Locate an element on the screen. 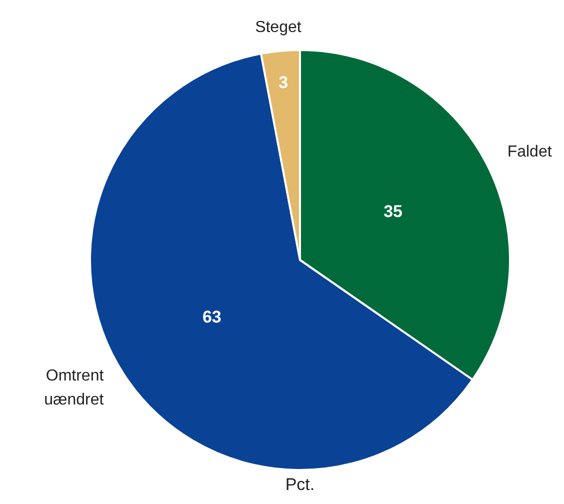 Image resolution: width=564 pixels, height=504 pixels. data-label: 35 is located at coordinates (393, 211).